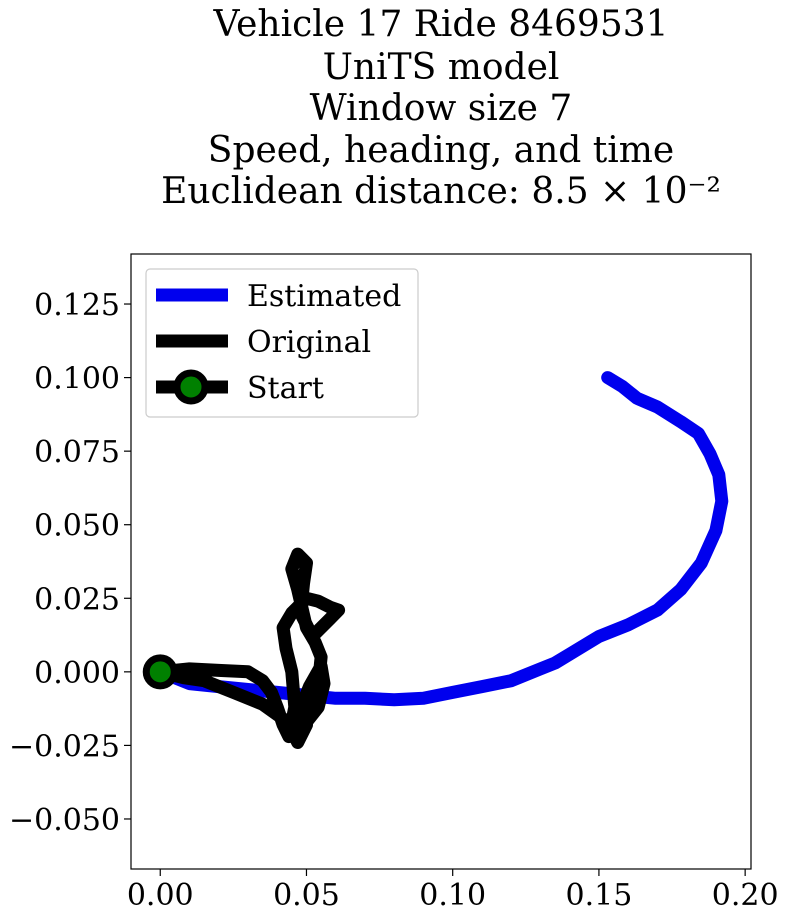 This screenshot has width=789, height=916. What do you see at coordinates (441, 191) in the screenshot?
I see `title-line-5: Euclidean distance: 8.5 × 10⁻²` at bounding box center [441, 191].